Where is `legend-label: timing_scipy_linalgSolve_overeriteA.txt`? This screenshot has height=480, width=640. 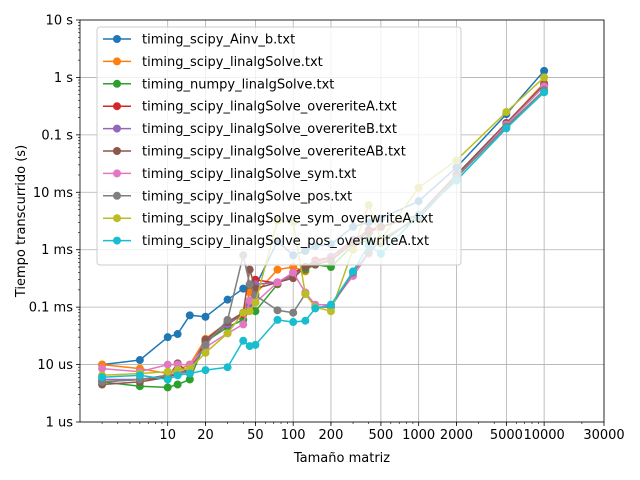
legend-label: timing_scipy_linalgSolve_overeriteA.txt is located at coordinates (269, 107).